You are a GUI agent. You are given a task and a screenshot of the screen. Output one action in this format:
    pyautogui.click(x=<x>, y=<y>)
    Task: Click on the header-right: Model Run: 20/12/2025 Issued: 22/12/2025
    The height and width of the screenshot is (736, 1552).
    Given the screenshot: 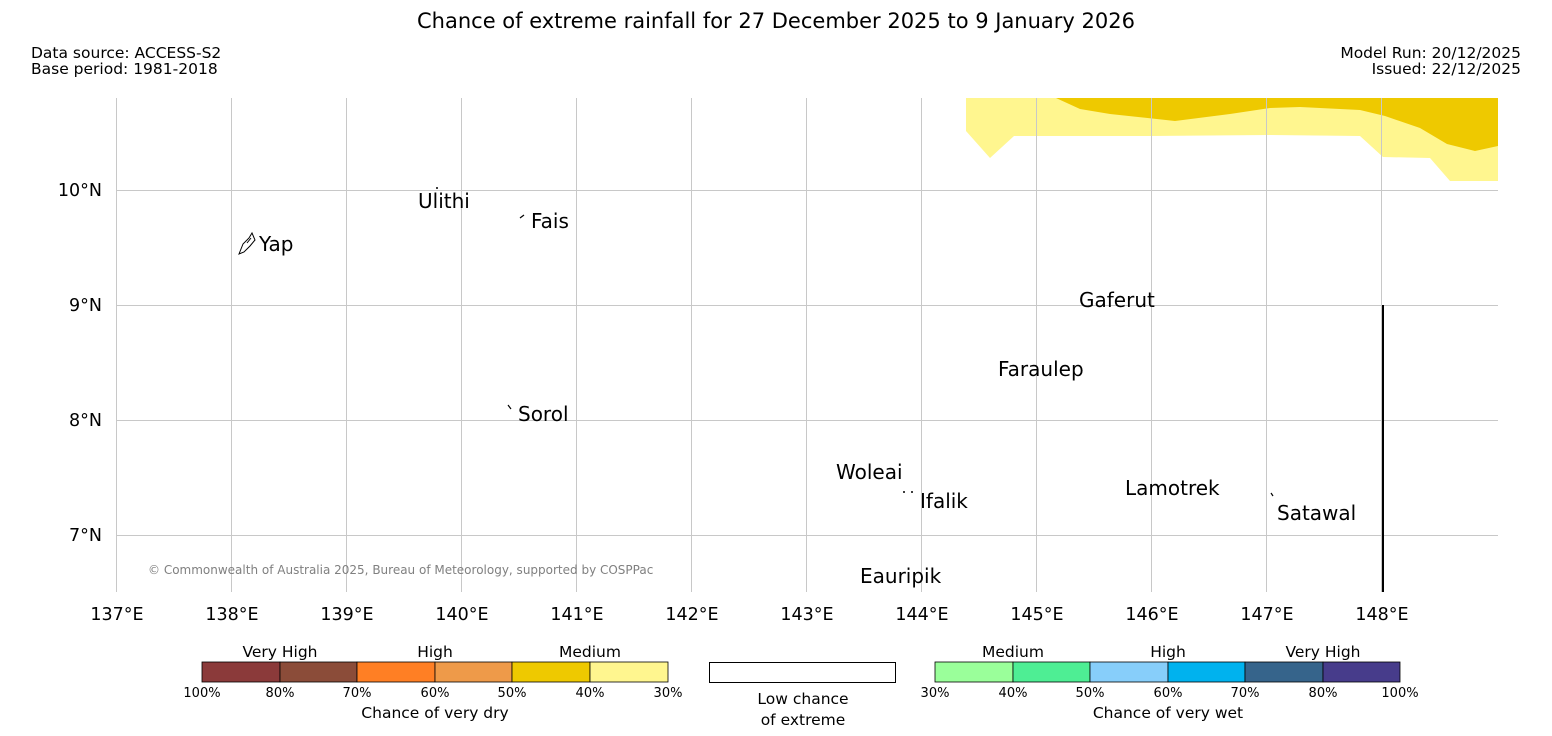 What is the action you would take?
    pyautogui.click(x=1430, y=61)
    